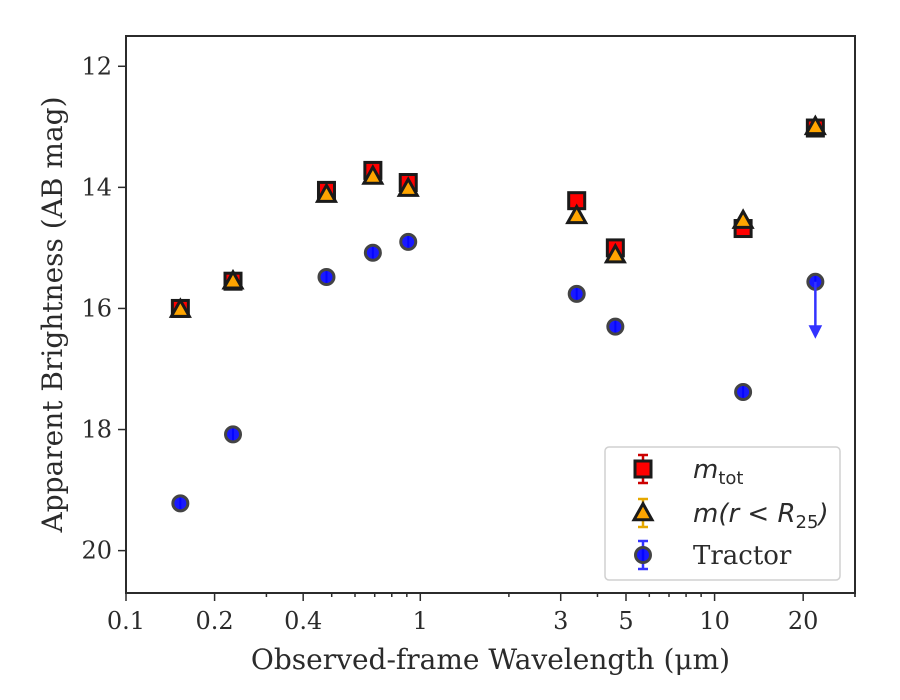 Image resolution: width=900 pixels, height=700 pixels. What do you see at coordinates (625, 621) in the screenshot?
I see `x-tick-label: 5` at bounding box center [625, 621].